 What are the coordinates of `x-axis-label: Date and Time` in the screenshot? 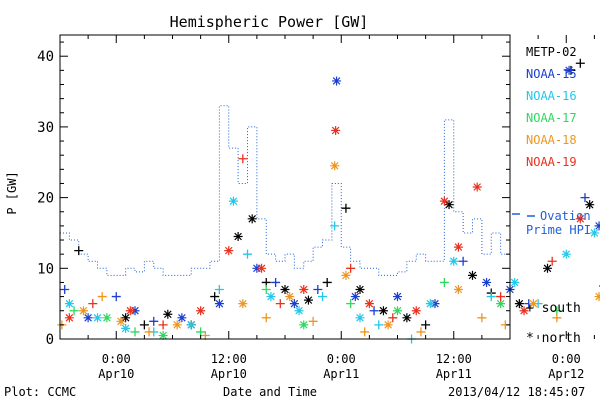 It's located at (270, 392).